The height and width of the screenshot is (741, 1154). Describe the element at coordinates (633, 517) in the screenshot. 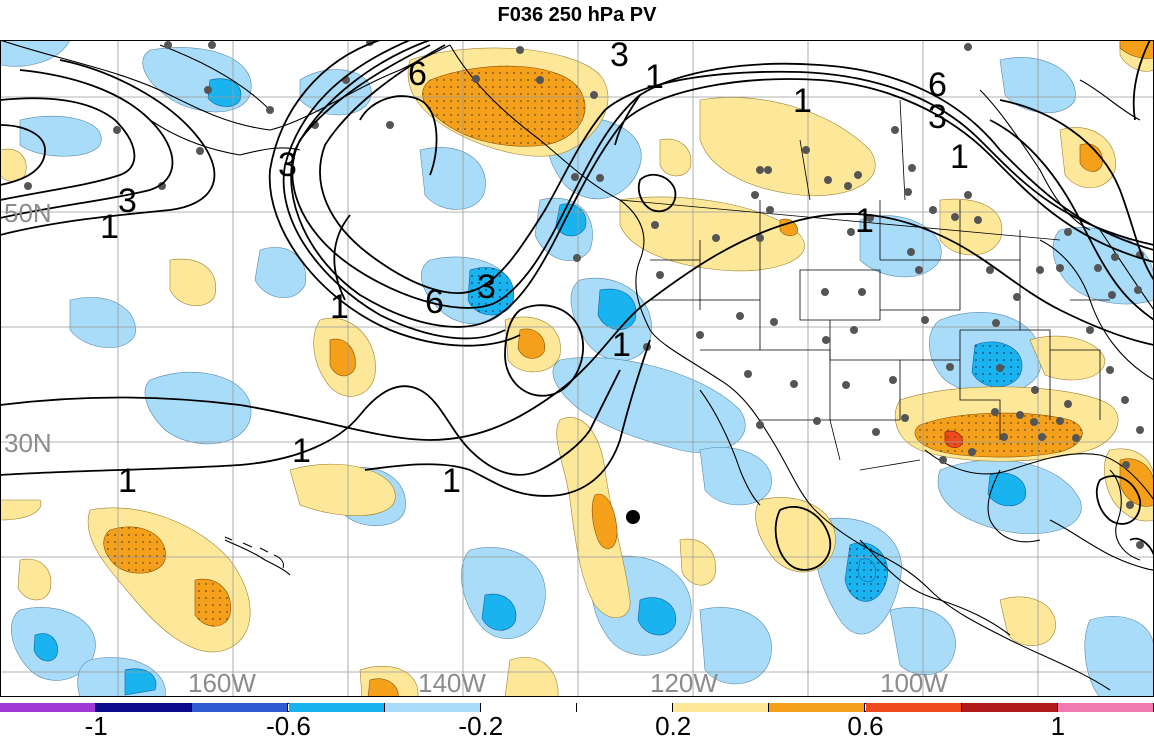

I see `marker-dot` at that location.